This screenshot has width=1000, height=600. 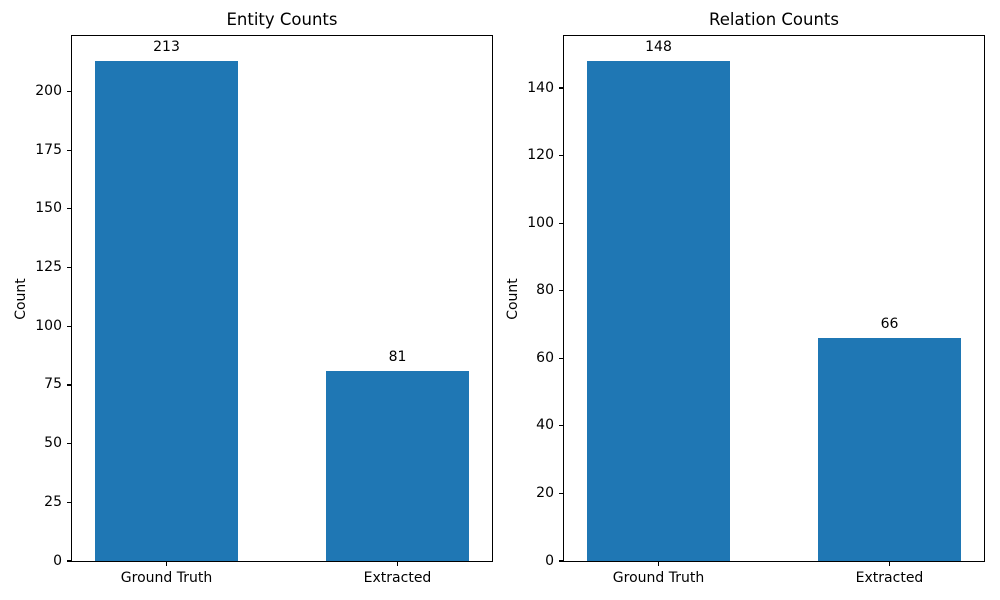 I want to click on y-axis-label-wrap: Count, so click(x=21, y=298).